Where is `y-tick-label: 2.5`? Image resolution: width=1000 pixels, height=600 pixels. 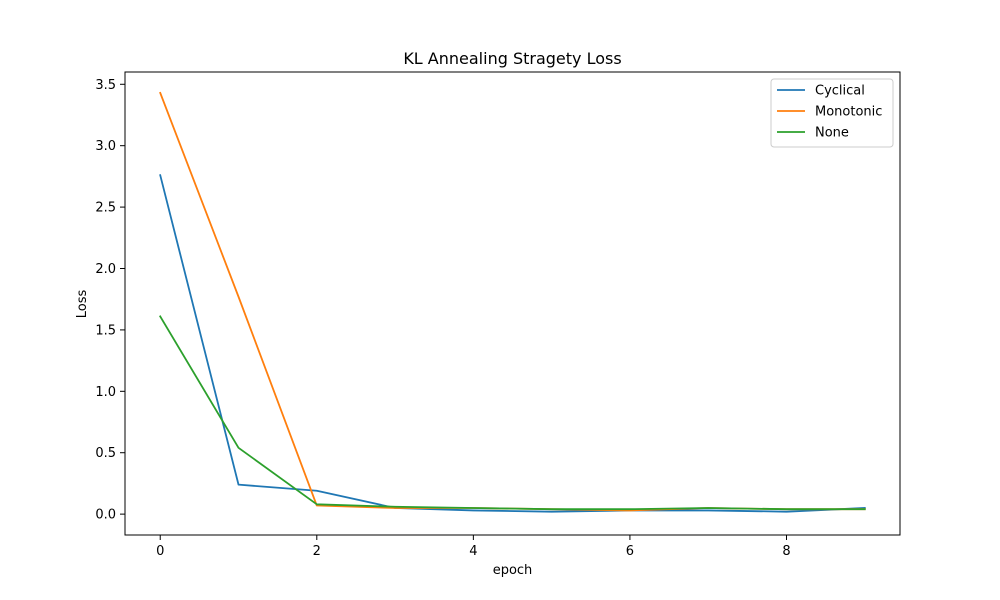 y-tick-label: 2.5 is located at coordinates (105, 208).